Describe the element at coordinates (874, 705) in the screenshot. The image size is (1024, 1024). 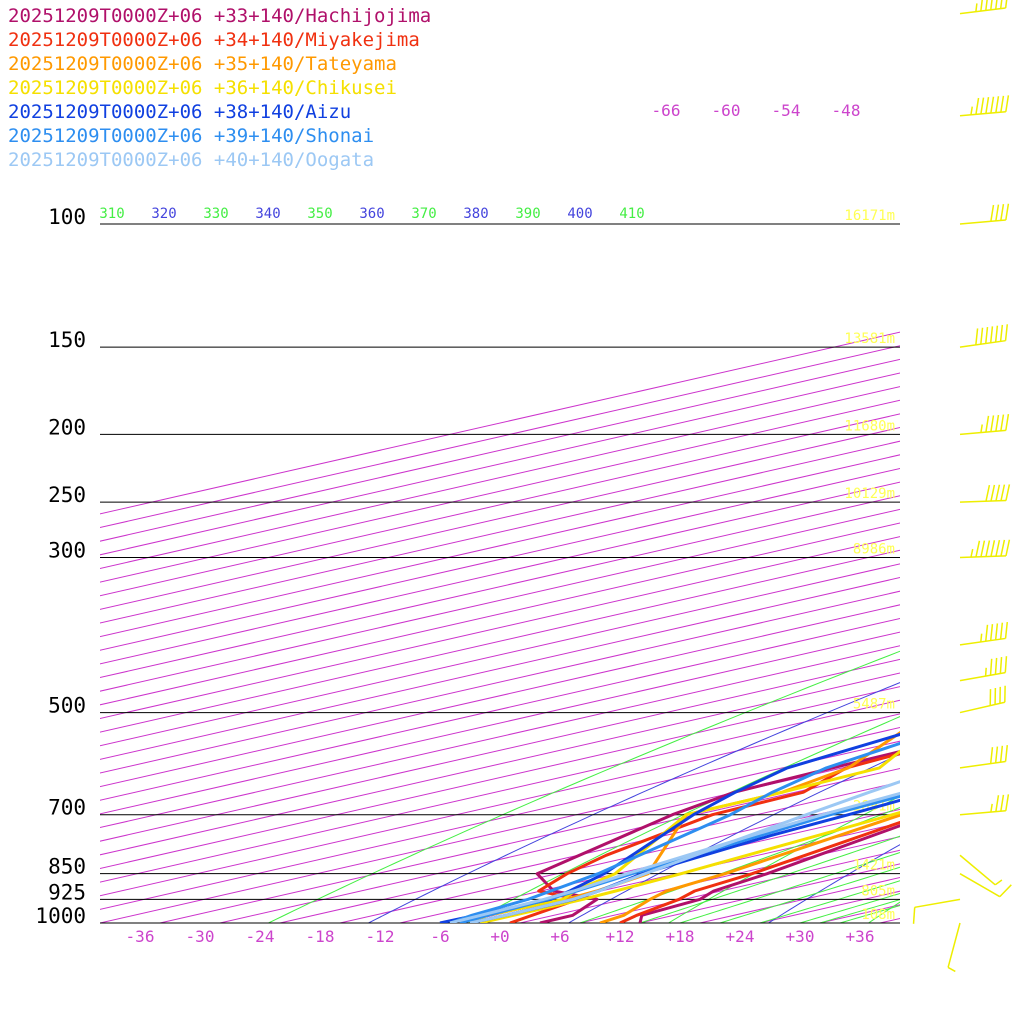
I see `height-label: 5487m` at that location.